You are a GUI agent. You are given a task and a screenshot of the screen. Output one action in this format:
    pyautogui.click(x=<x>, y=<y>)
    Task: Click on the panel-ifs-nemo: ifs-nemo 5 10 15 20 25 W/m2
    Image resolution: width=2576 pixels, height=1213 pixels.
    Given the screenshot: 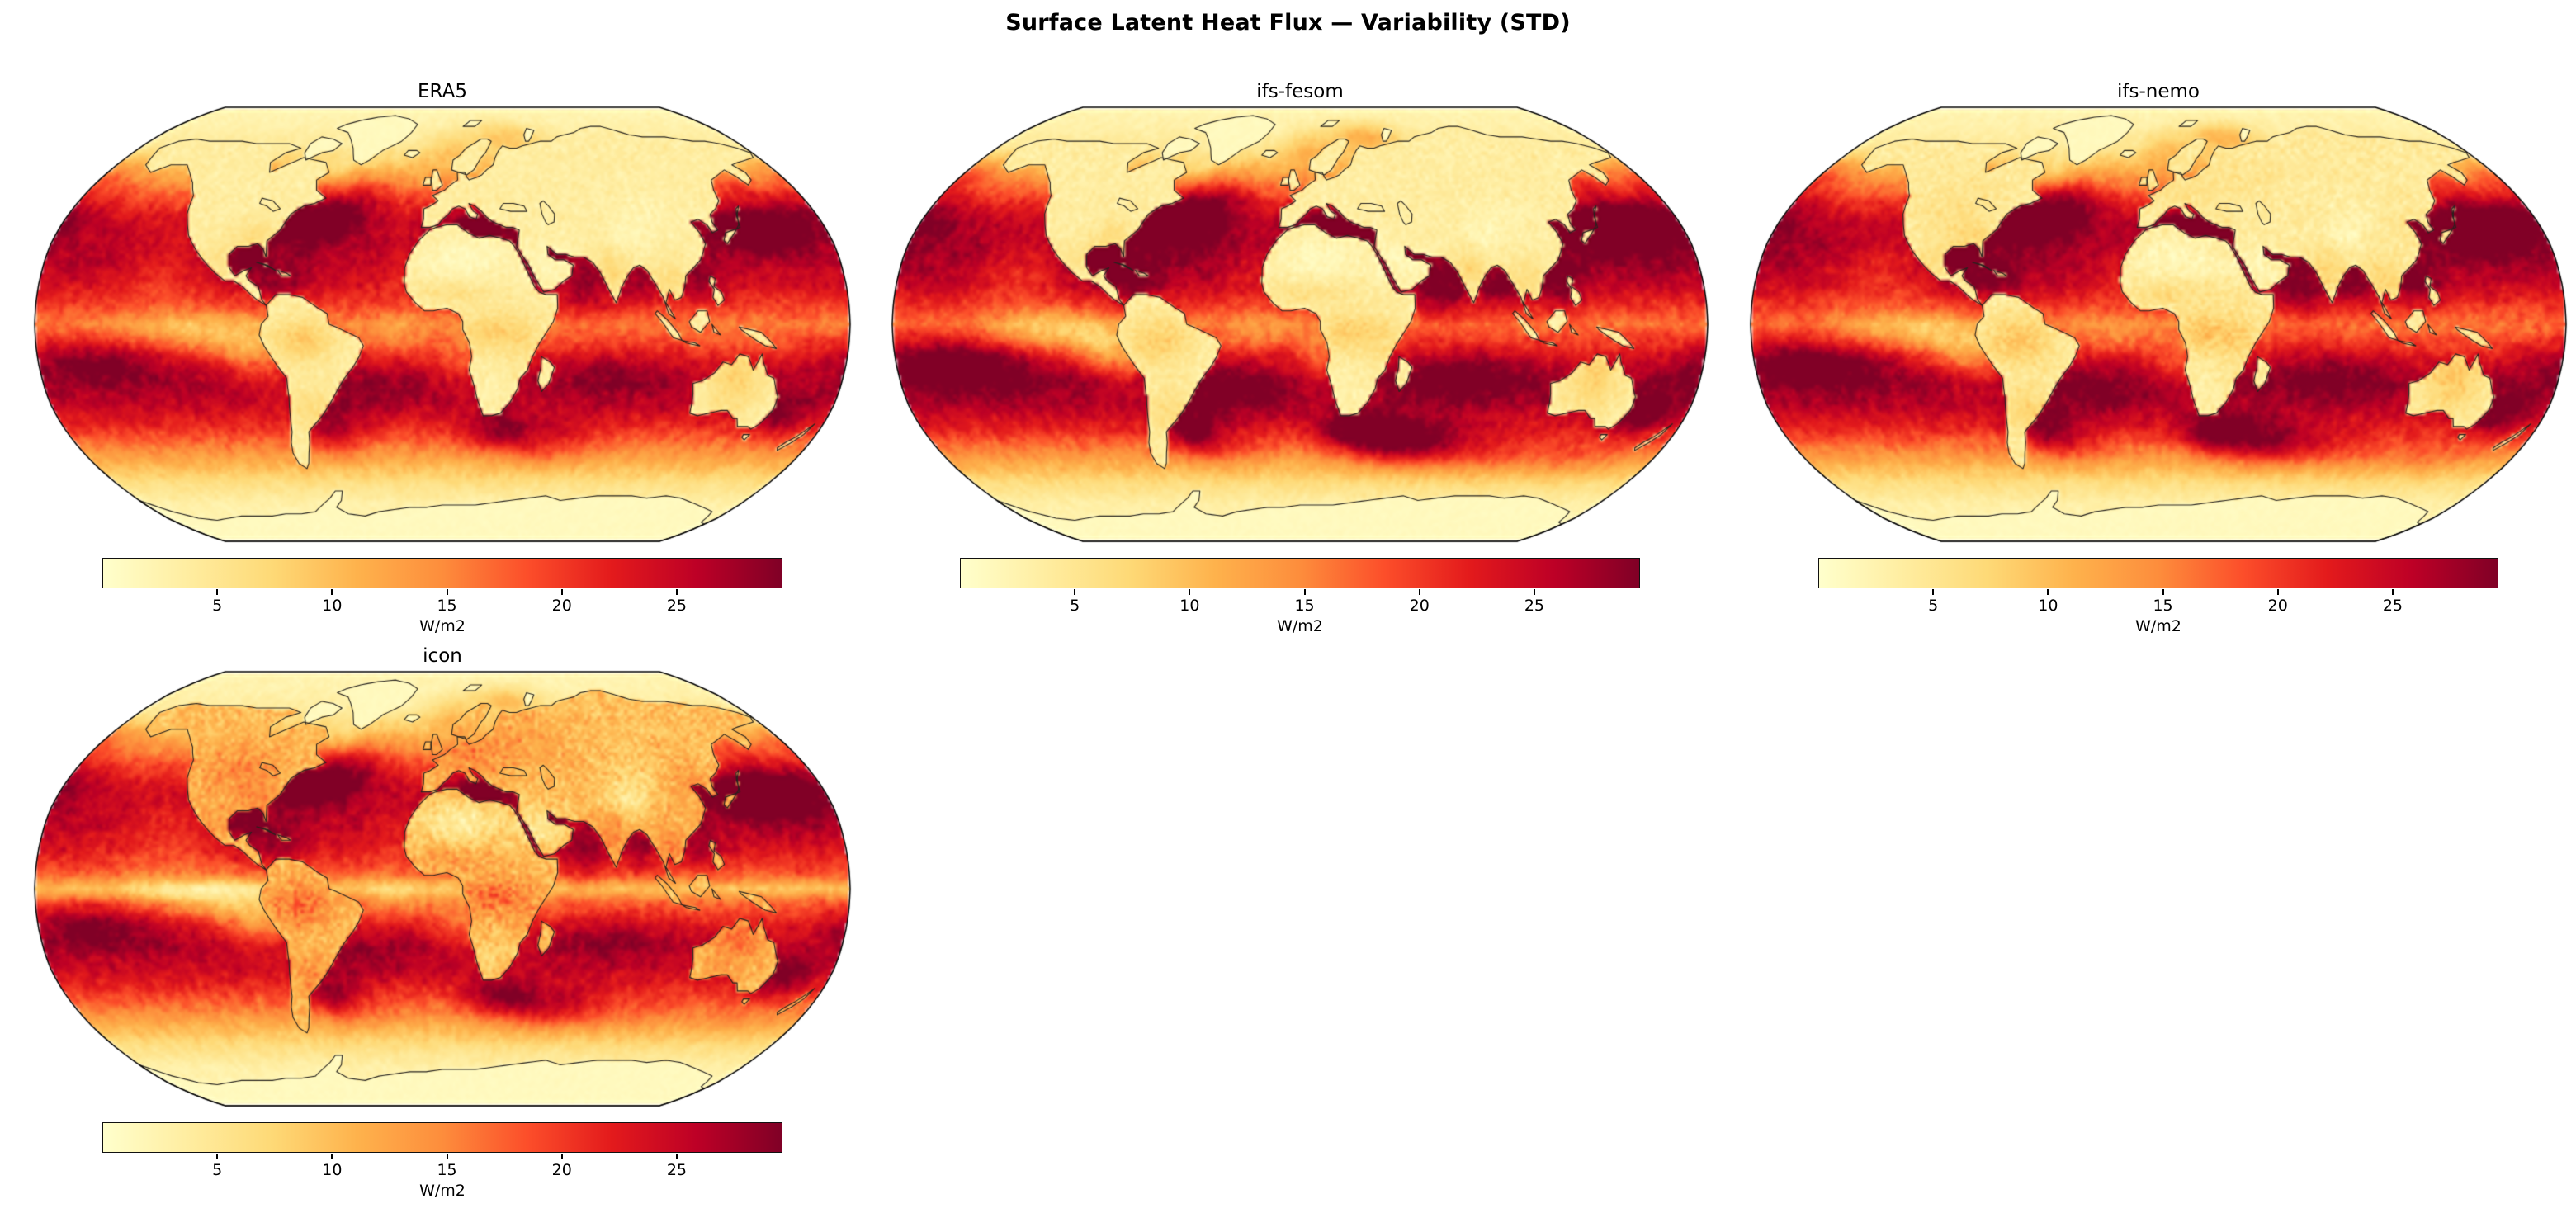 What is the action you would take?
    pyautogui.click(x=2158, y=364)
    